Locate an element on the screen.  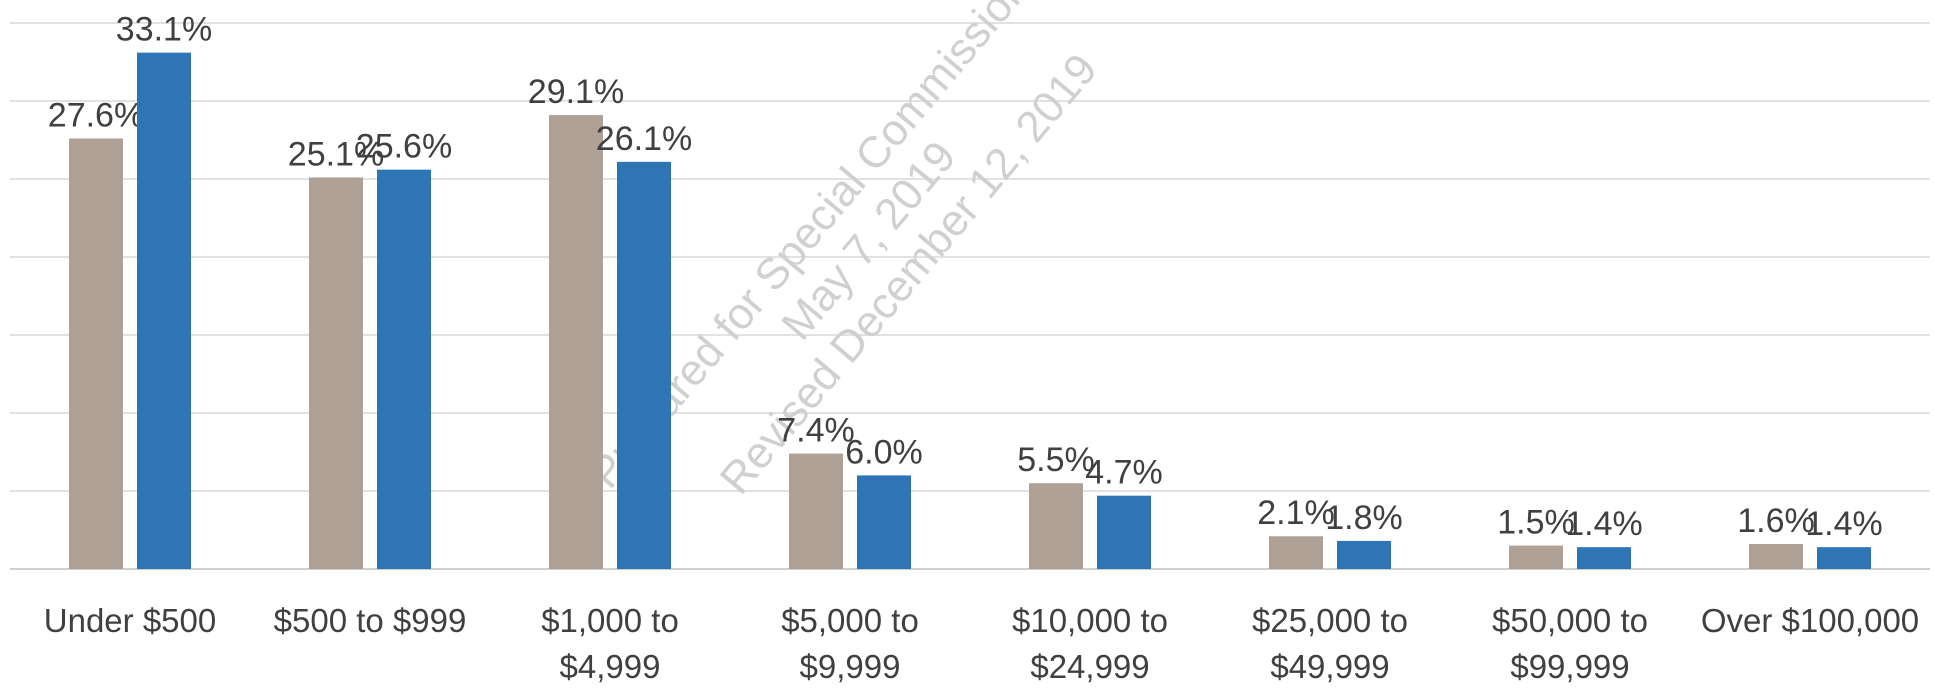
x-tick-label-line: $9,999 is located at coordinates (850, 666).